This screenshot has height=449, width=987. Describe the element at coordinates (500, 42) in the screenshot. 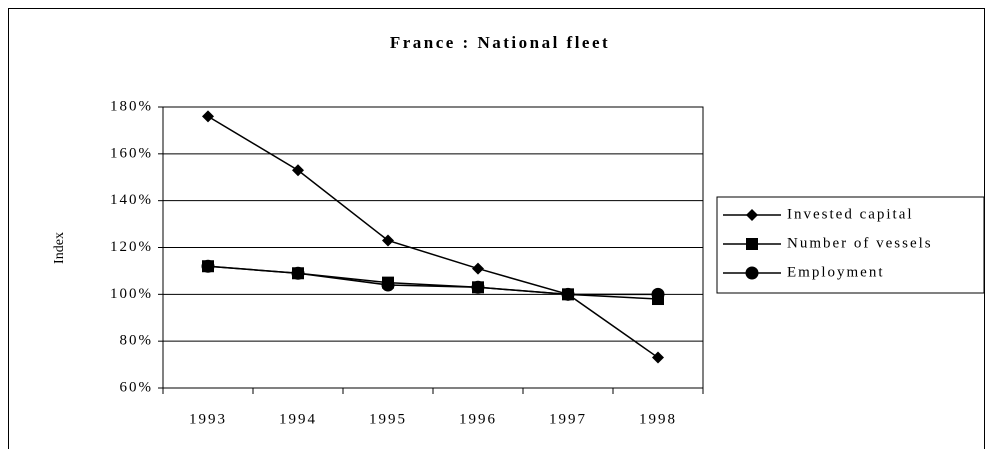

I see `chart-title: France : National fleet` at that location.